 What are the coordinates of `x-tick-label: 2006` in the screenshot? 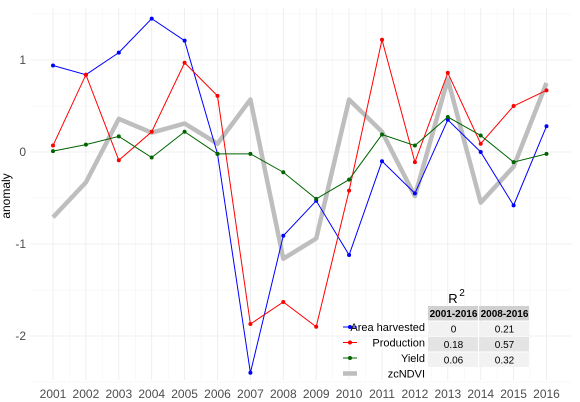 It's located at (217, 394).